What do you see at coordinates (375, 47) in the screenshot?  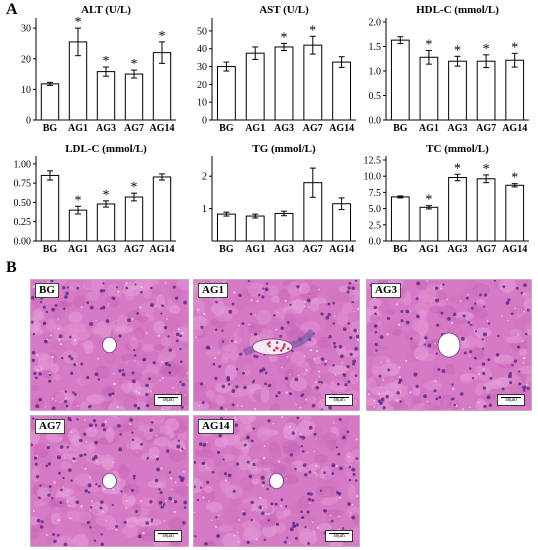 I see `y-tick-label: 1.5` at bounding box center [375, 47].